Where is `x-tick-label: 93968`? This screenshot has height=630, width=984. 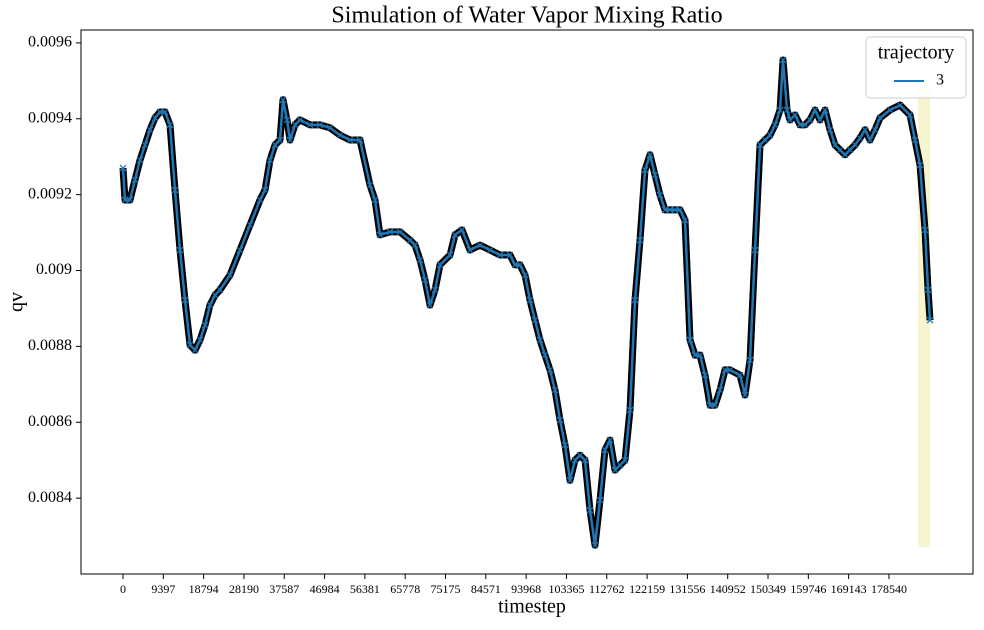
x-tick-label: 93968 is located at coordinates (526, 589).